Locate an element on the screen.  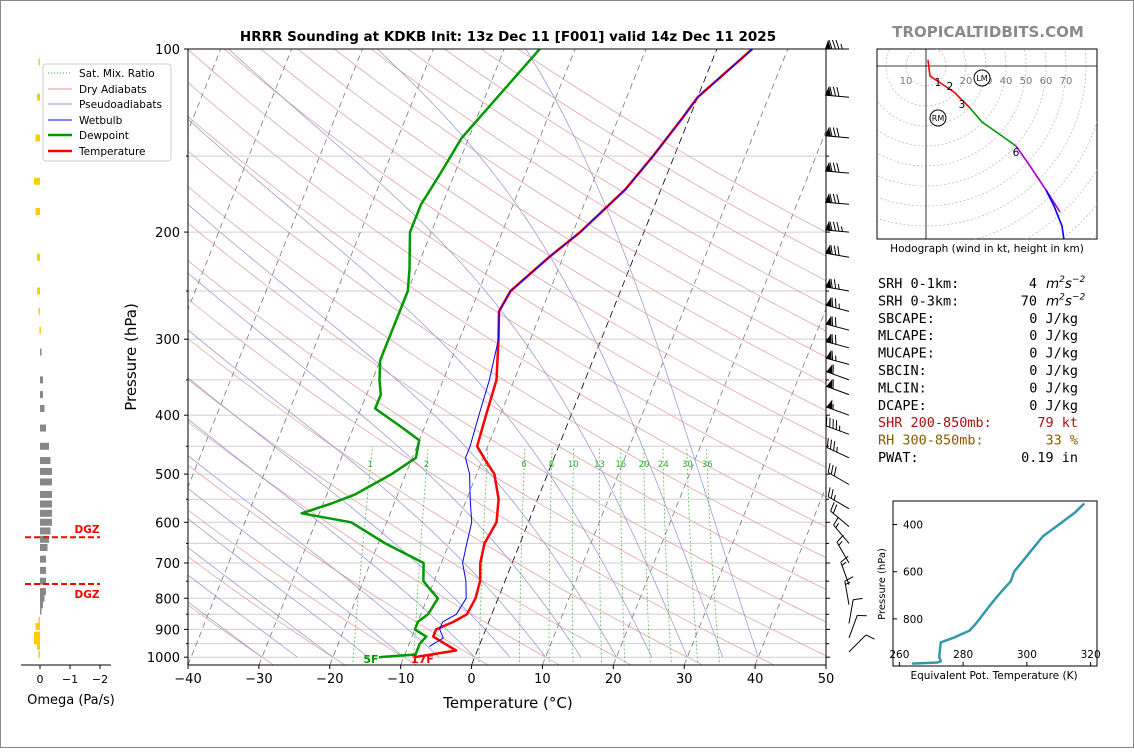
param-label: SRH 0-1km: is located at coordinates (918, 284).